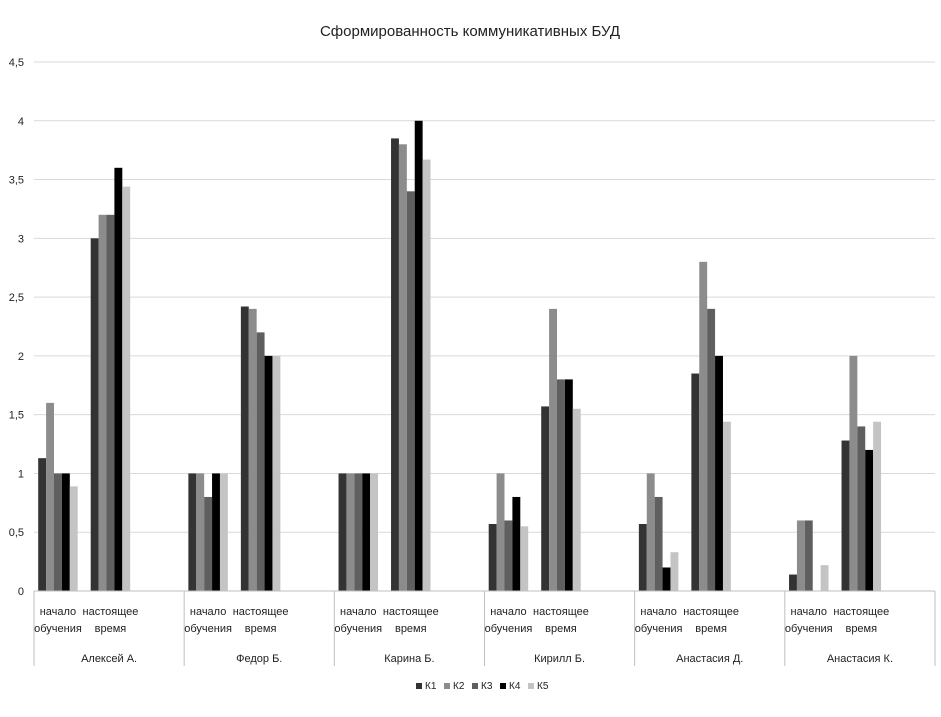 This screenshot has height=717, width=941. I want to click on x-group-label: Алексей А., so click(109, 659).